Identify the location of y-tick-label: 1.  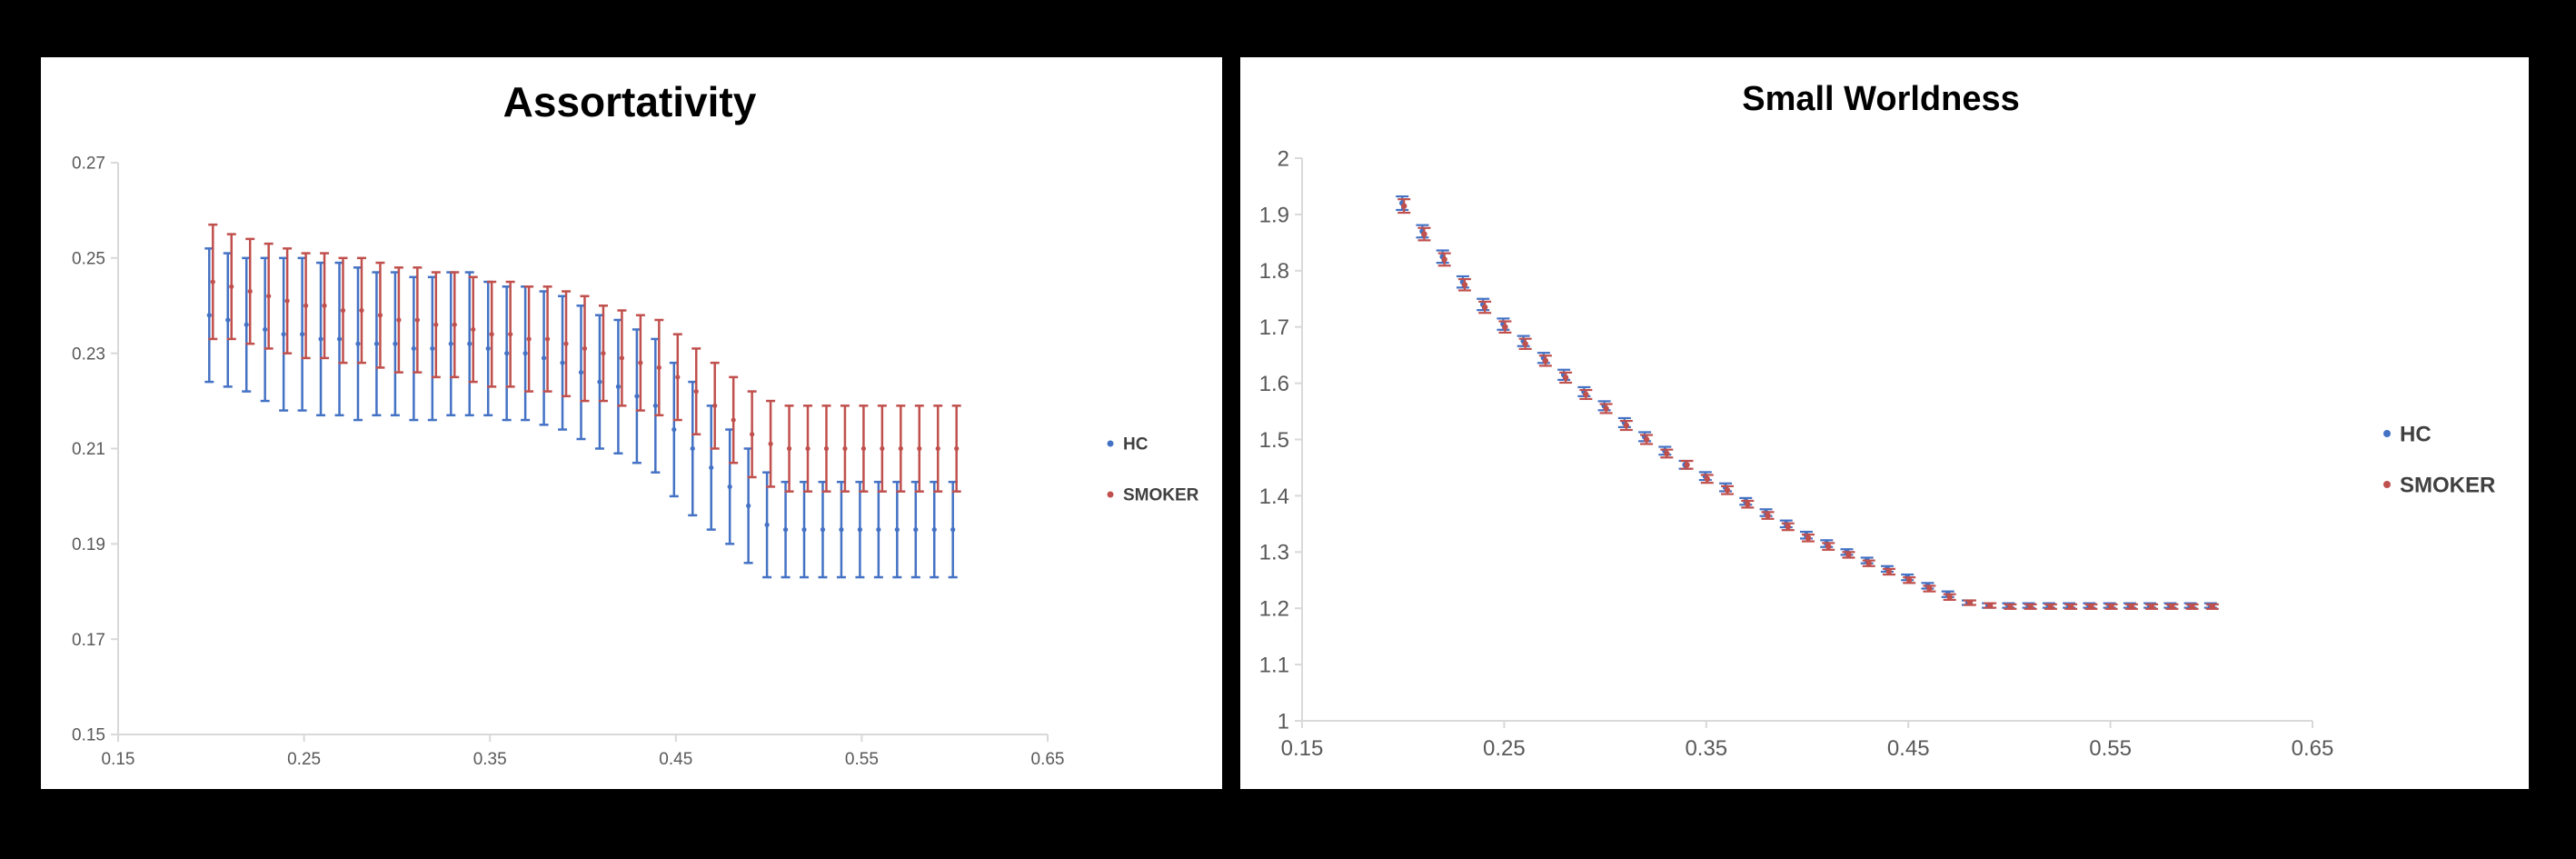
(1284, 721).